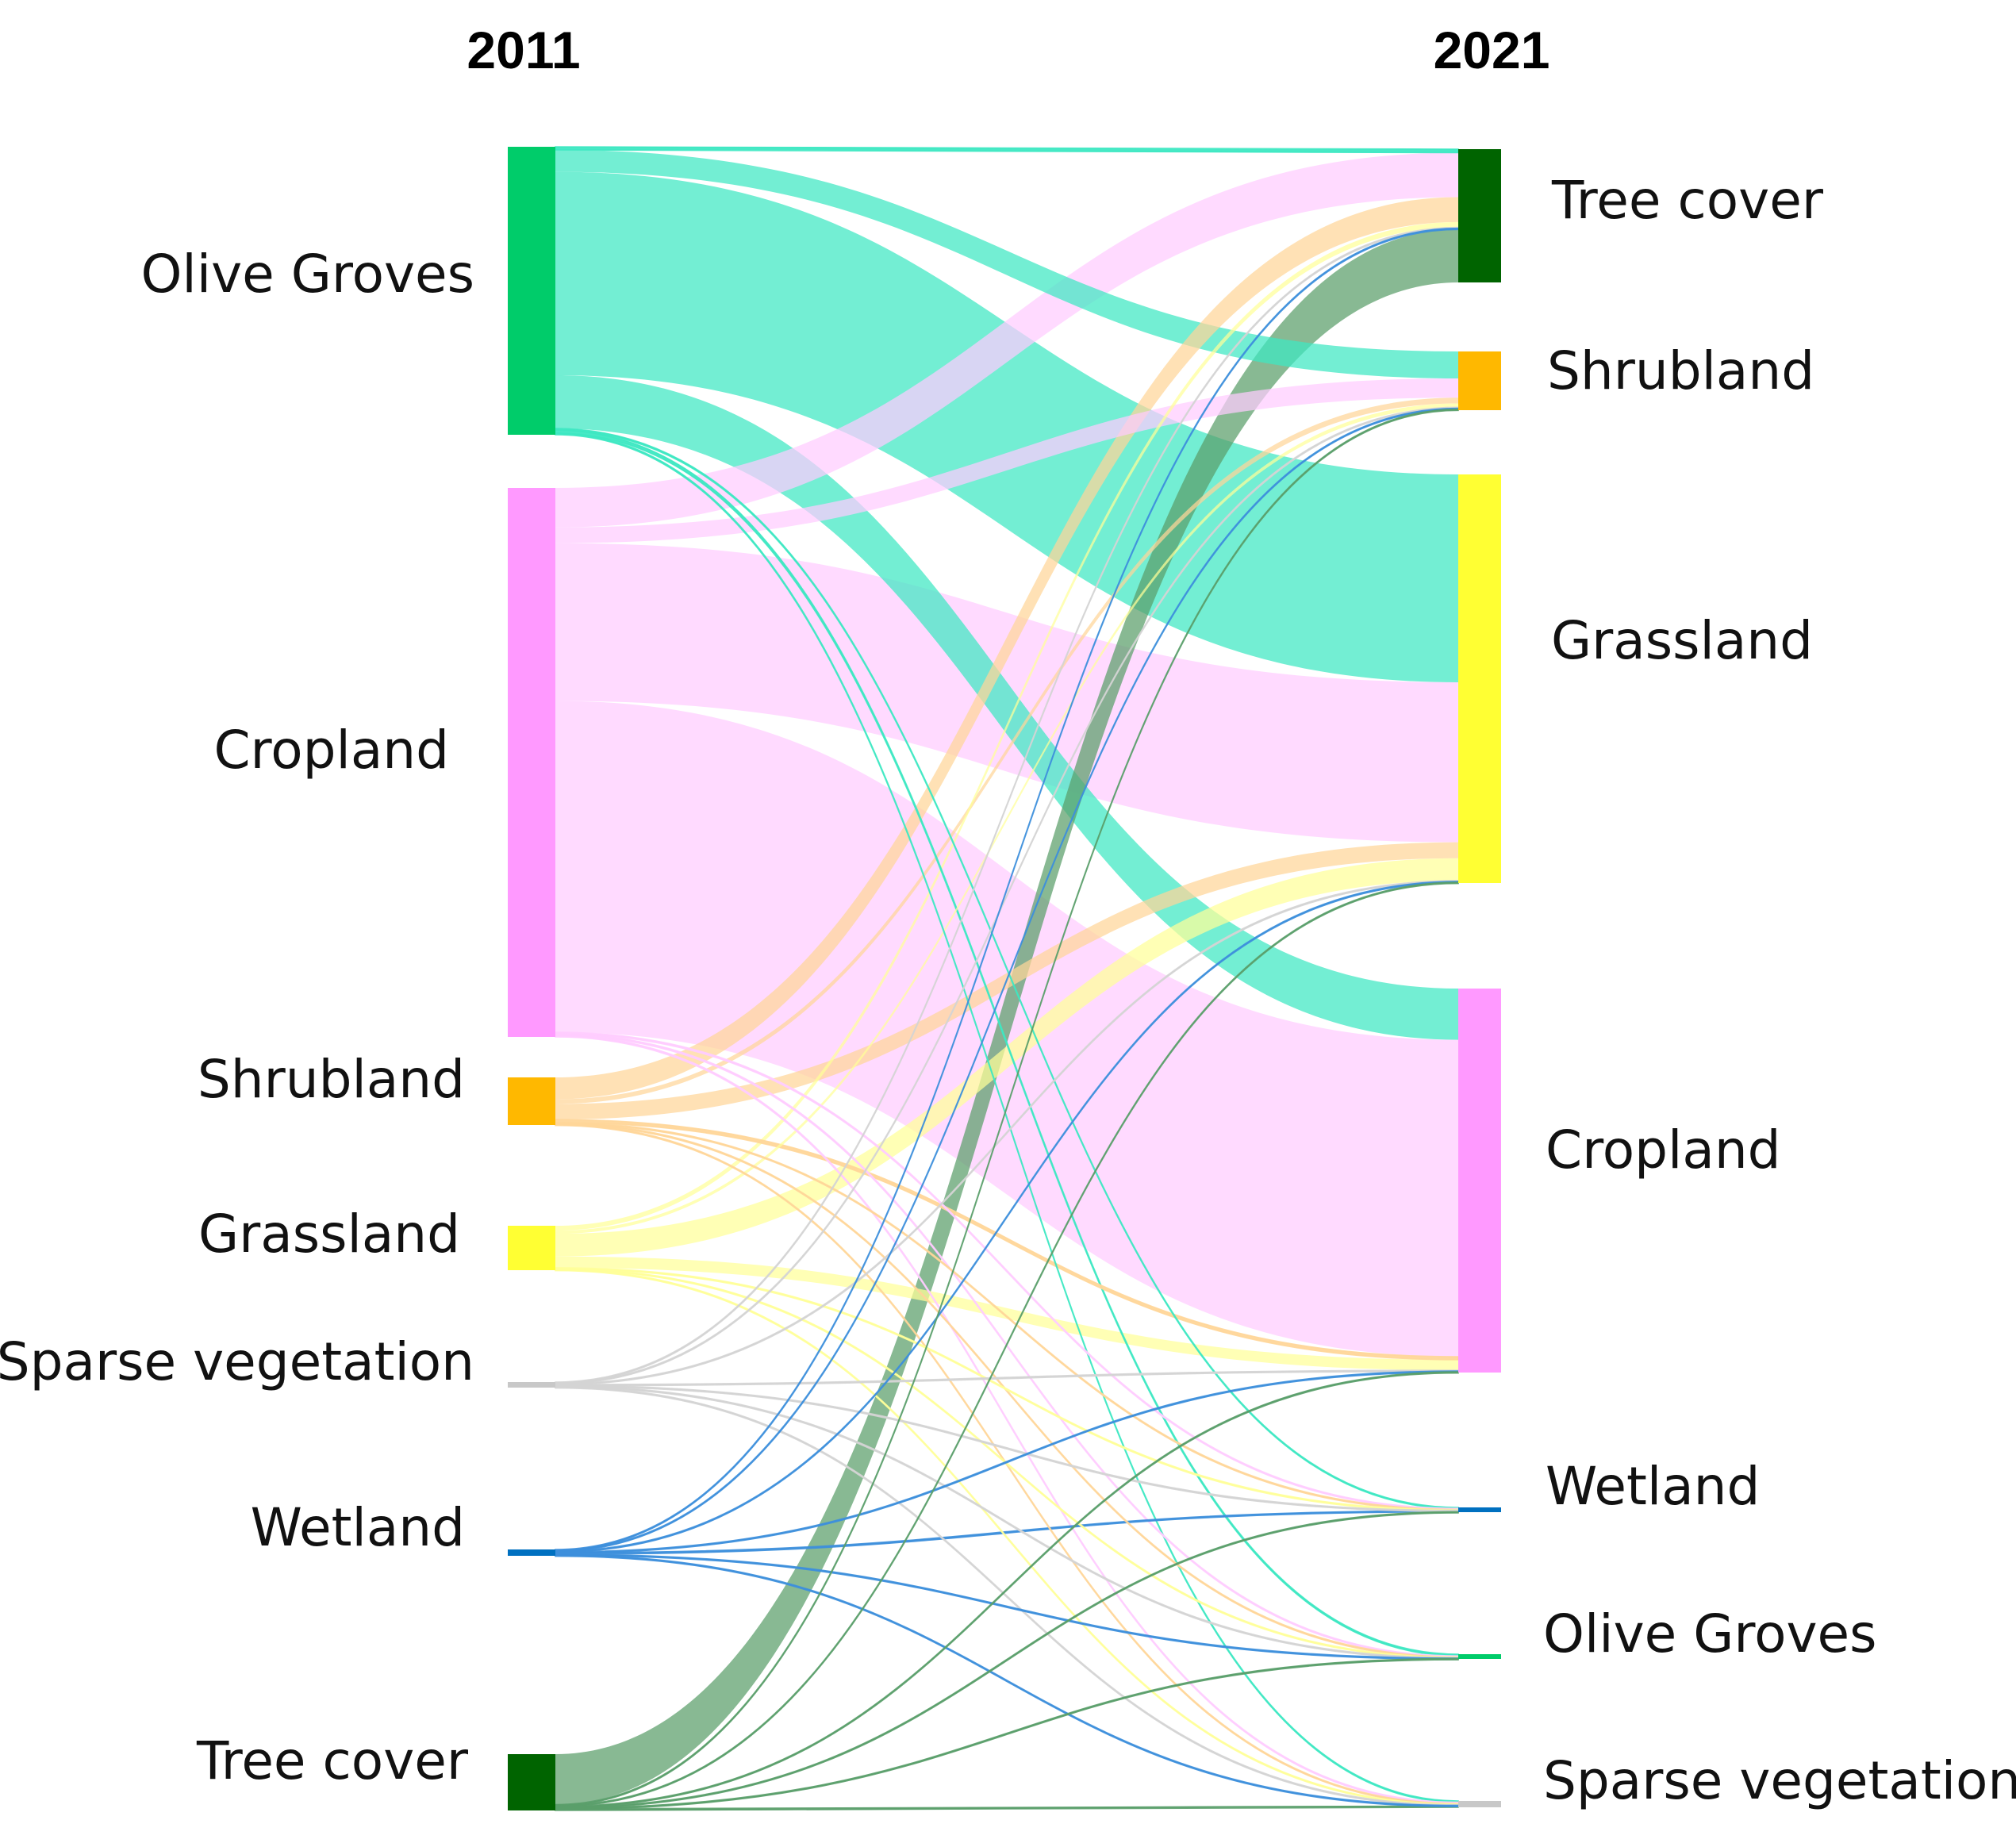 Image resolution: width=2016 pixels, height=1843 pixels. Describe the element at coordinates (523, 50) in the screenshot. I see `year-2011-label: 2011` at that location.